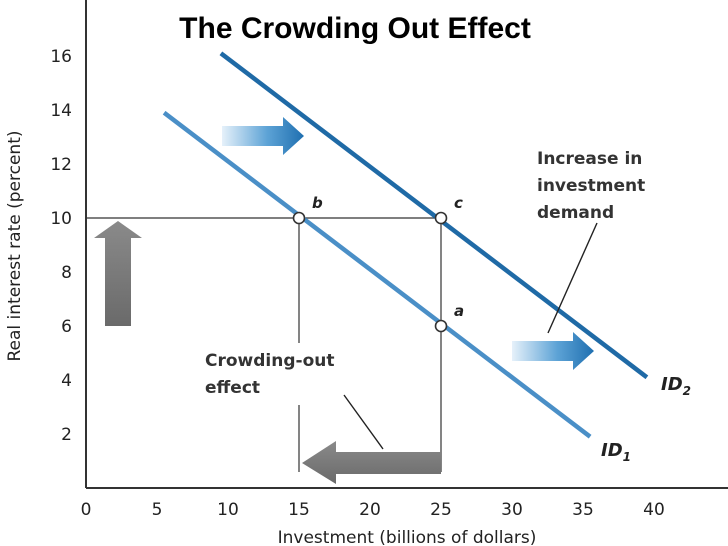 This screenshot has width=728, height=546. Describe the element at coordinates (616, 452) in the screenshot. I see `id1-curve-label: ID1` at that location.